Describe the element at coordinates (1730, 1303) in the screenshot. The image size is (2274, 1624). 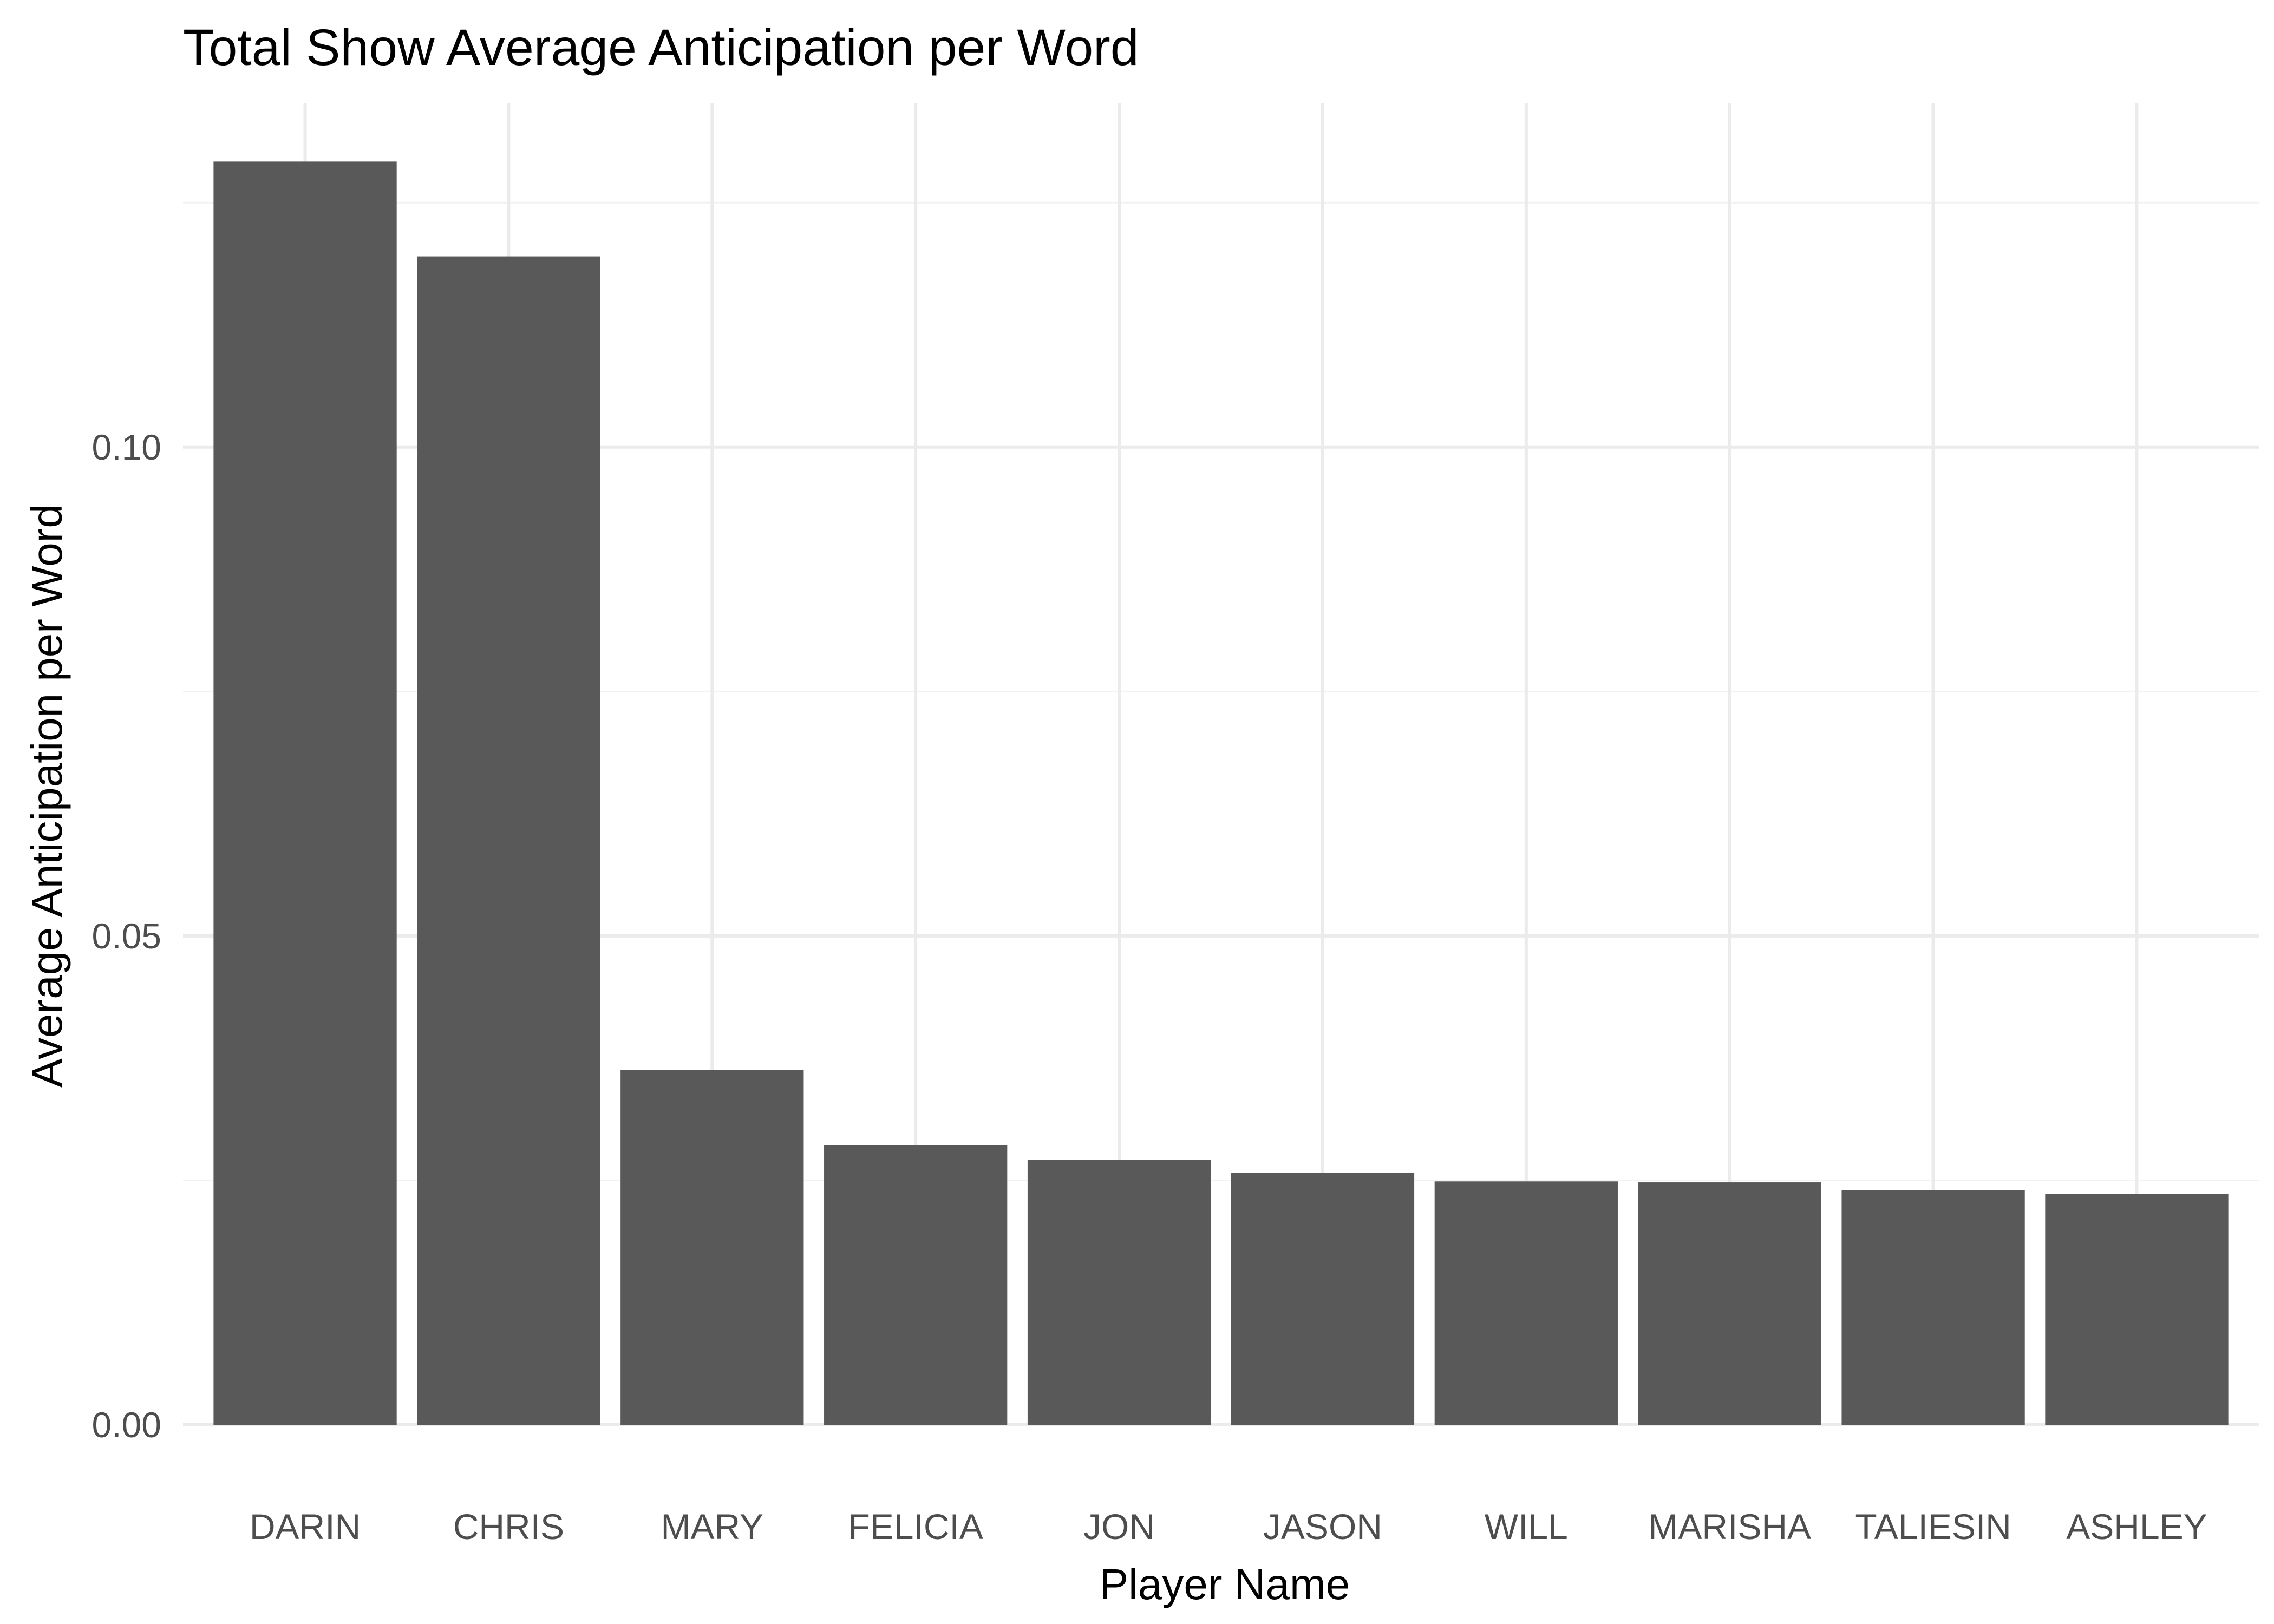
I see `bar-marisha` at that location.